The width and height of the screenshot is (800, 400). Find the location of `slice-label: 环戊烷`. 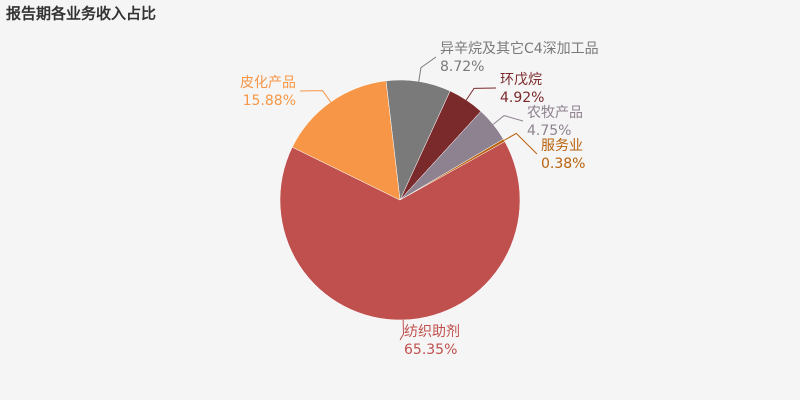

slice-label: 环戊烷 is located at coordinates (521, 80).